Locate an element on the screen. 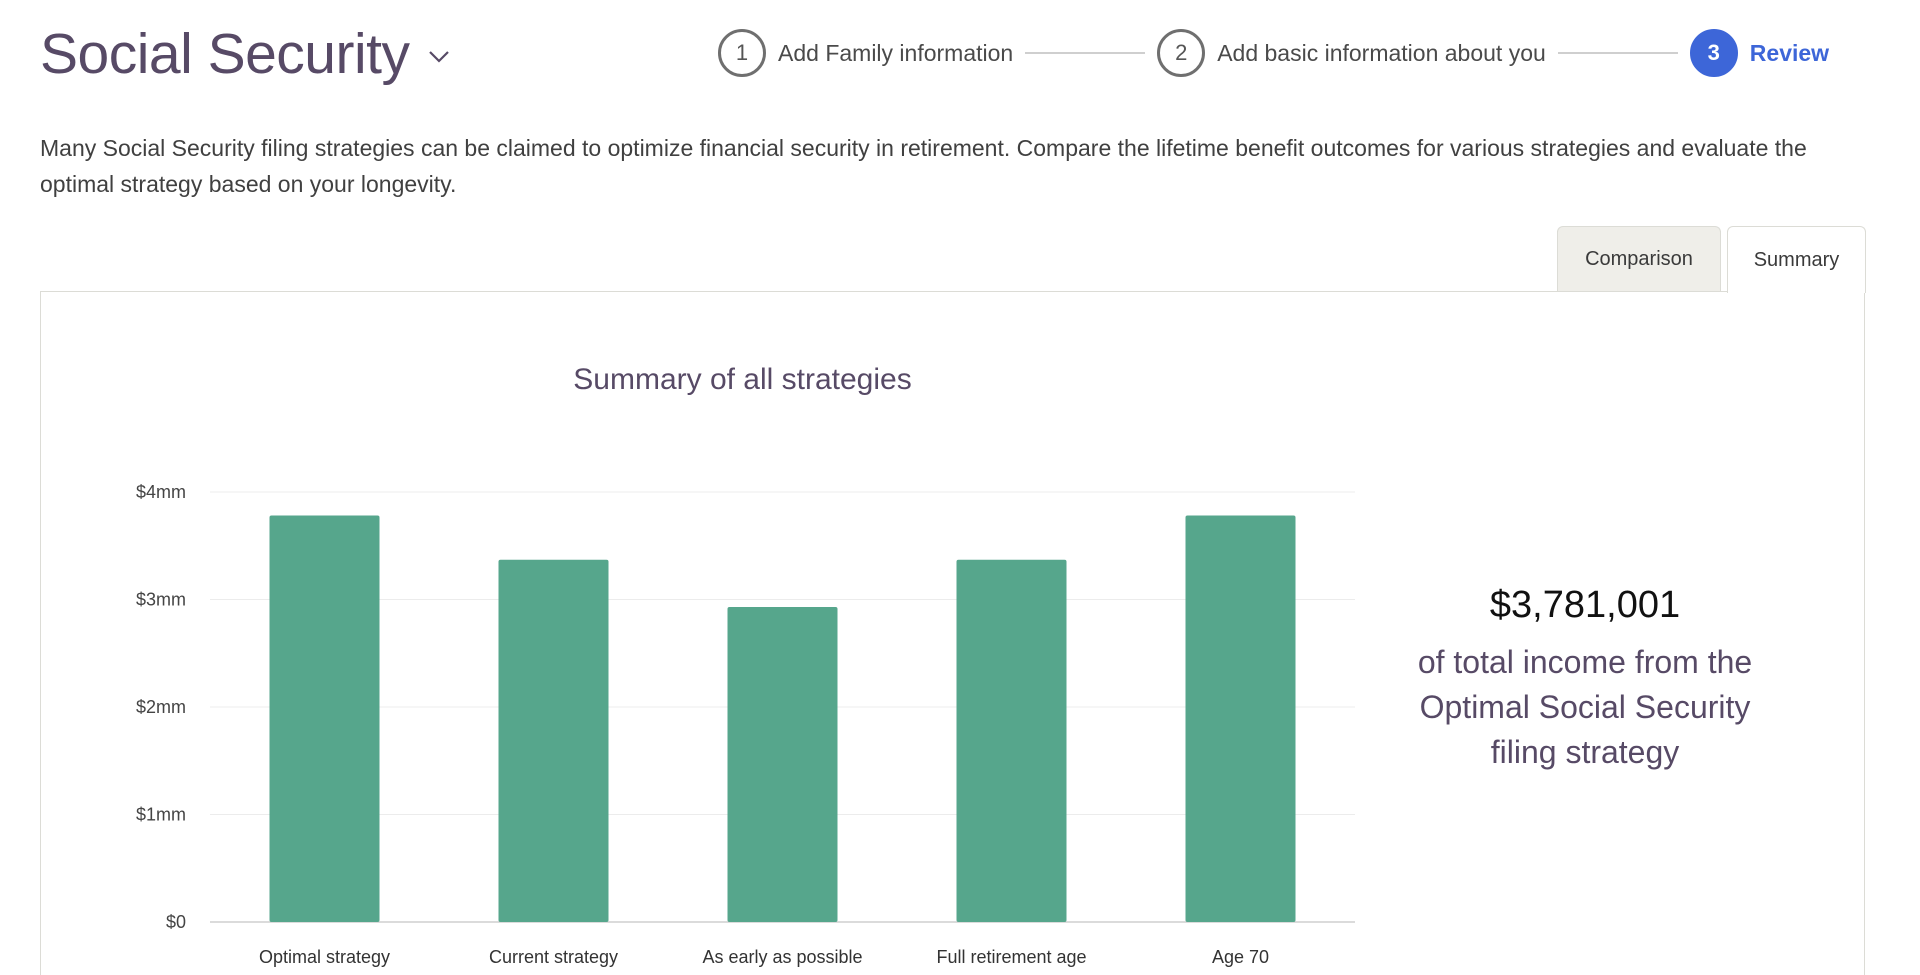 The width and height of the screenshot is (1920, 975). summary-line: of total income from the is located at coordinates (1585, 662).